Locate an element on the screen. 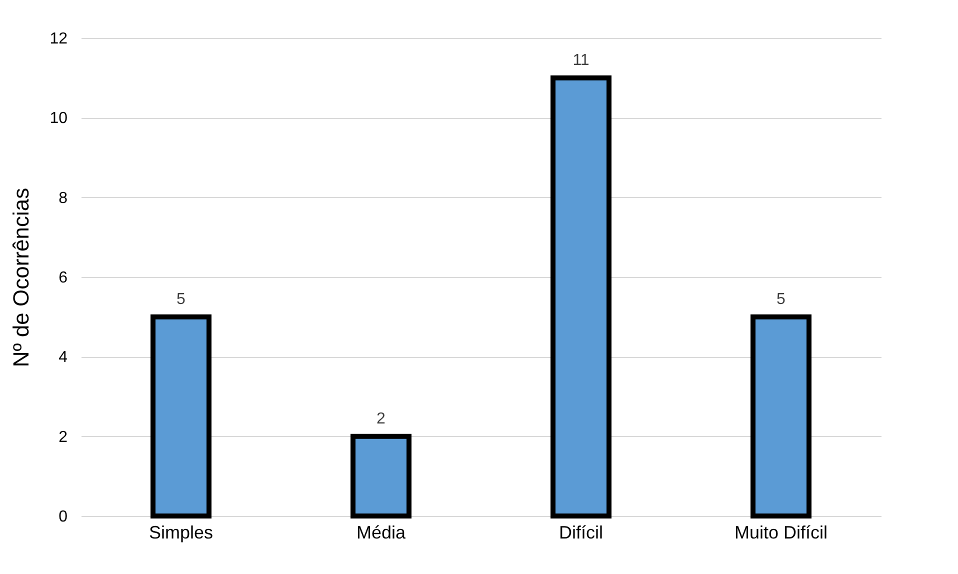 This screenshot has width=958, height=574. y-tick-label: 6 is located at coordinates (63, 278).